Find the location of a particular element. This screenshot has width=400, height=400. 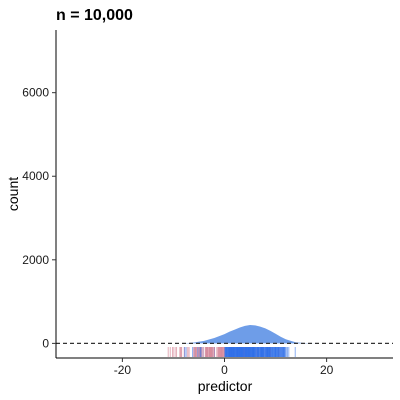

x-tick-label: 0 is located at coordinates (224, 370).